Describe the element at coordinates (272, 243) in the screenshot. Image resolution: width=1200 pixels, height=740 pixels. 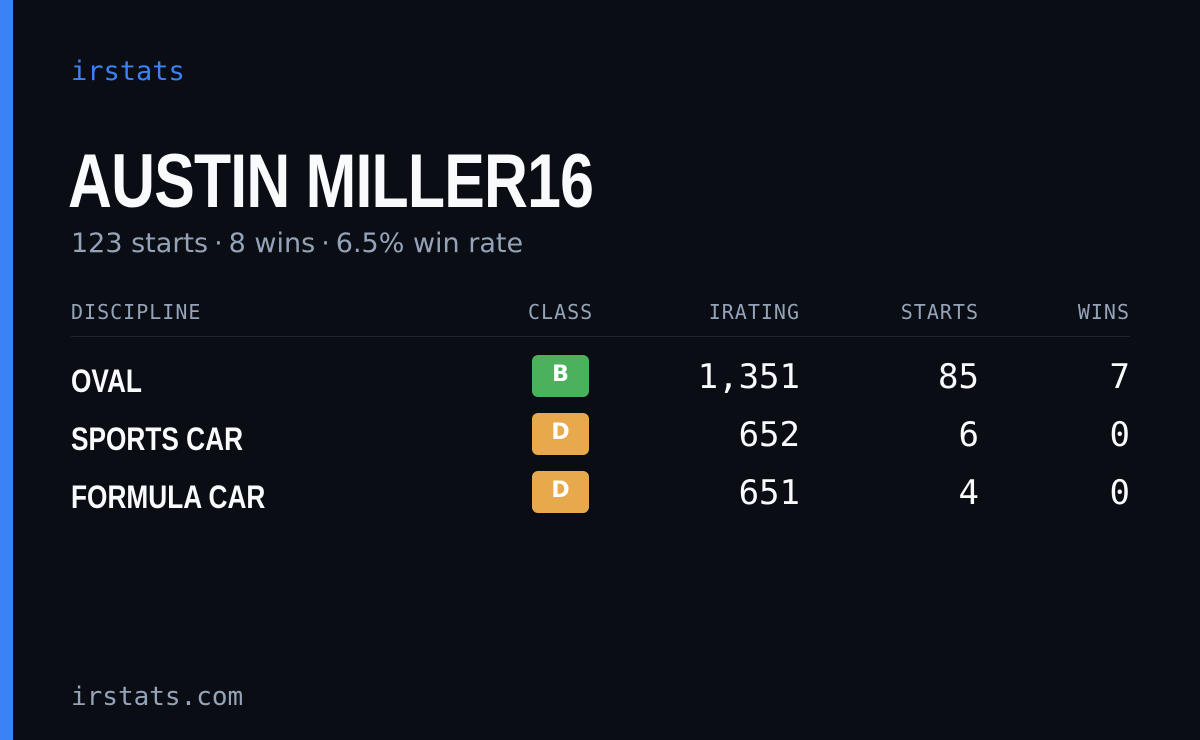
I see `summary-wins: 8 wins` at that location.